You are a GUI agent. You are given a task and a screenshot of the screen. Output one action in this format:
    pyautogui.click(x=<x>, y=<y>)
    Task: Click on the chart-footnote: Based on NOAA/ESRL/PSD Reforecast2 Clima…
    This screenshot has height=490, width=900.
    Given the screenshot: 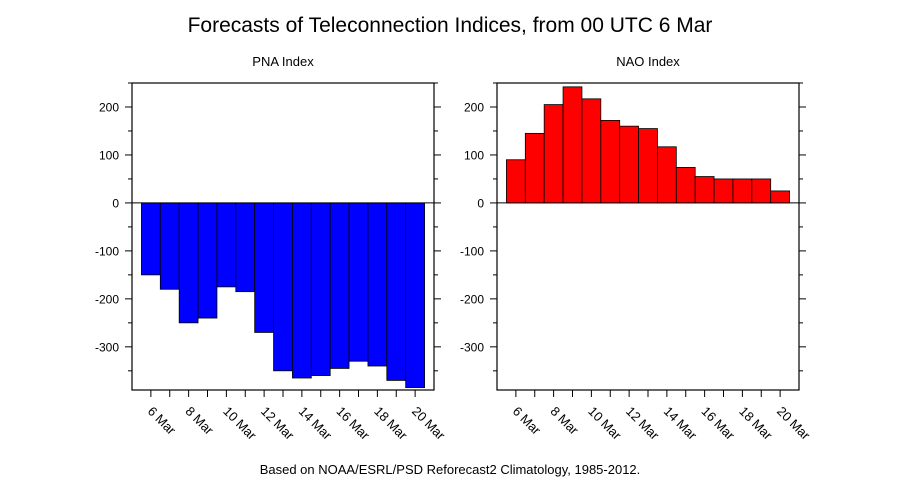 What is the action you would take?
    pyautogui.click(x=450, y=469)
    